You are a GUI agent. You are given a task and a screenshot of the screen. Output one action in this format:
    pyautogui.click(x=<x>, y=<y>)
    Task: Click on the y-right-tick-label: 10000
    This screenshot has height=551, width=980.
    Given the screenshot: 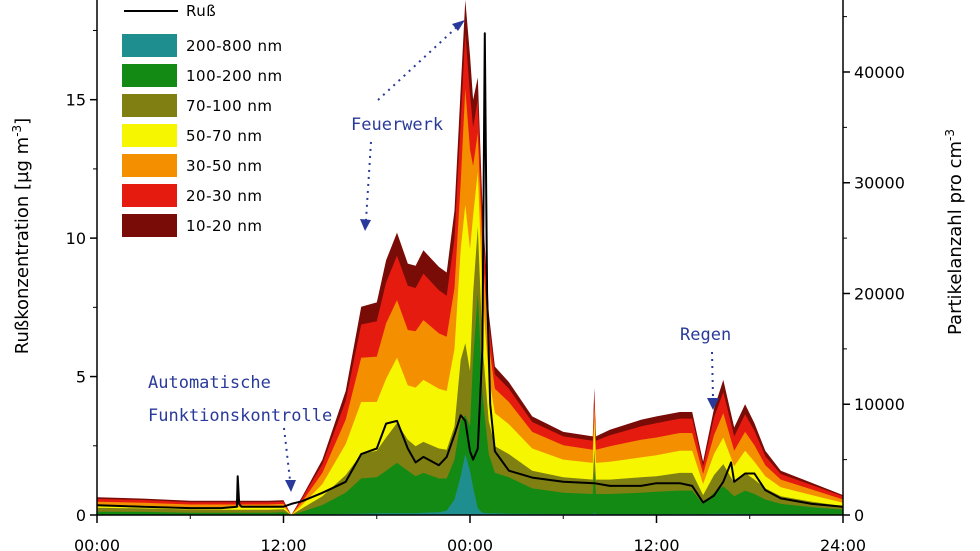 What is the action you would take?
    pyautogui.click(x=879, y=404)
    